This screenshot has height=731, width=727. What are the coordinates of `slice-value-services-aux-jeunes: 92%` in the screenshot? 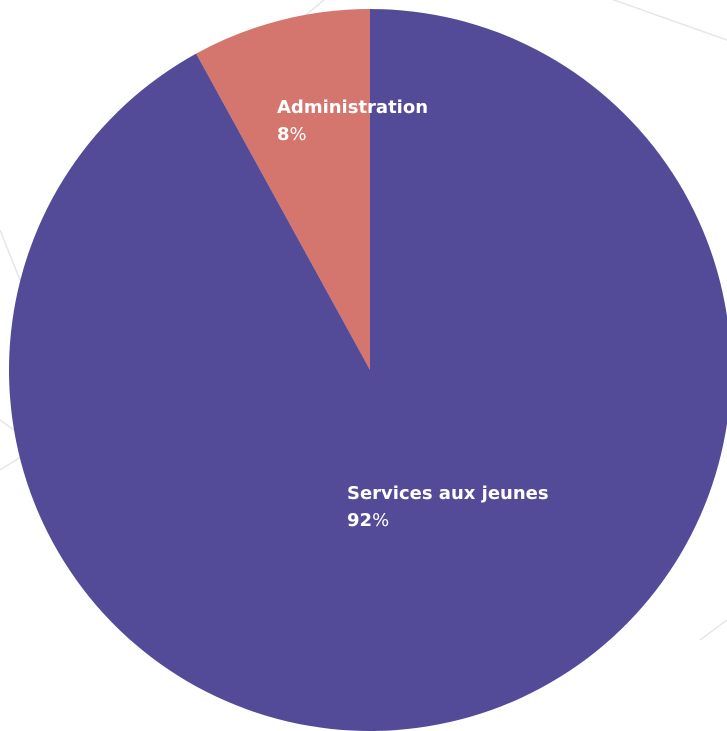 It's located at (368, 520).